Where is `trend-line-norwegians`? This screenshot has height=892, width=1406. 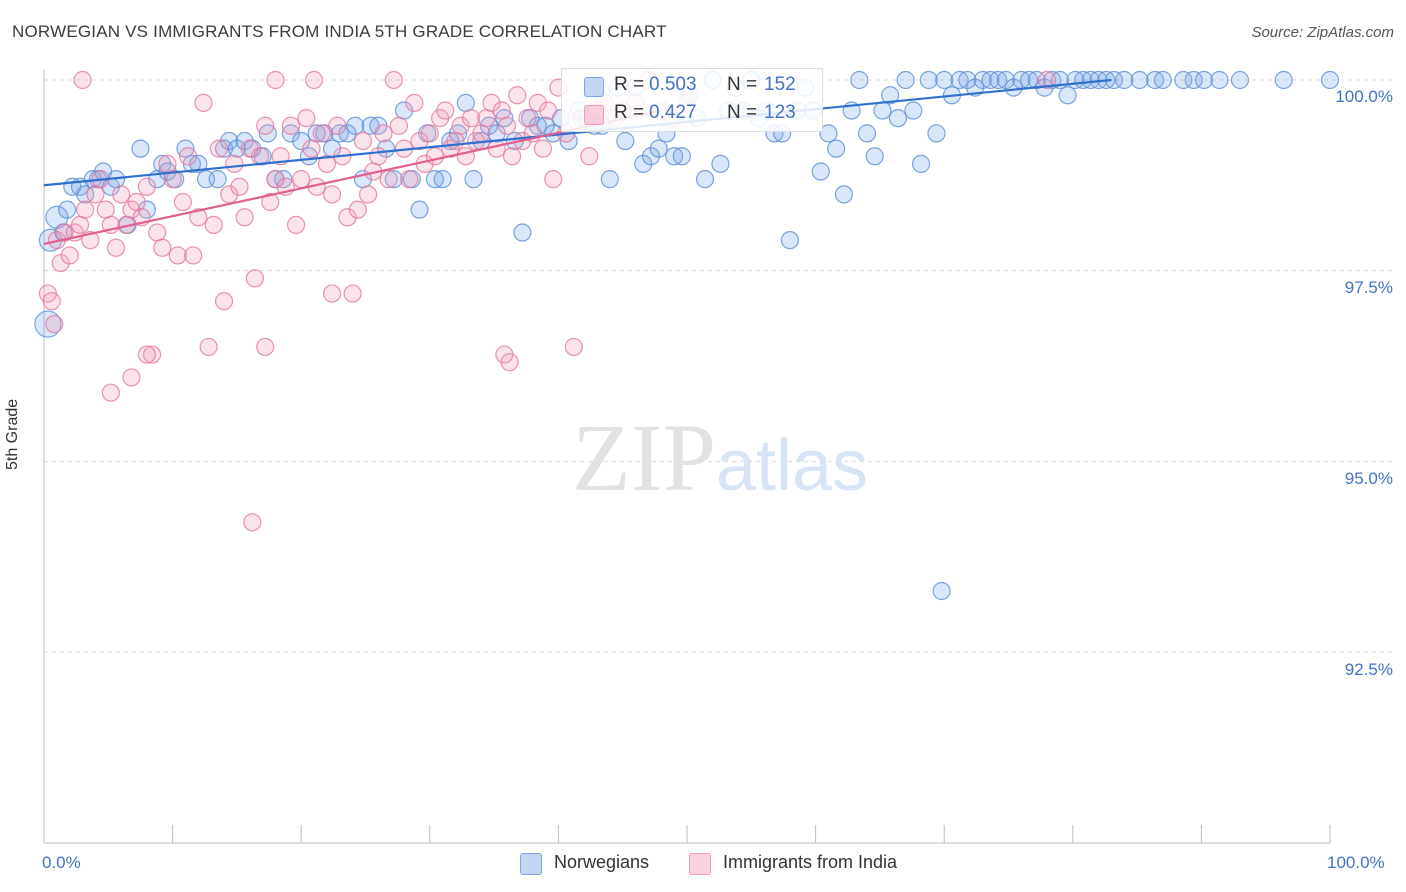 trend-line-norwegians is located at coordinates (577, 132).